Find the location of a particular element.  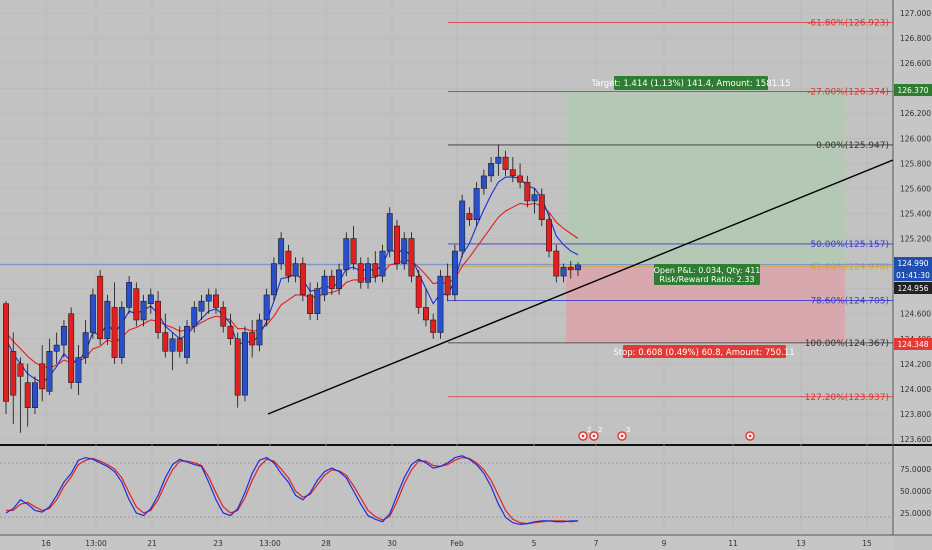

event-markers: 2 2 3 is located at coordinates (666, 433).